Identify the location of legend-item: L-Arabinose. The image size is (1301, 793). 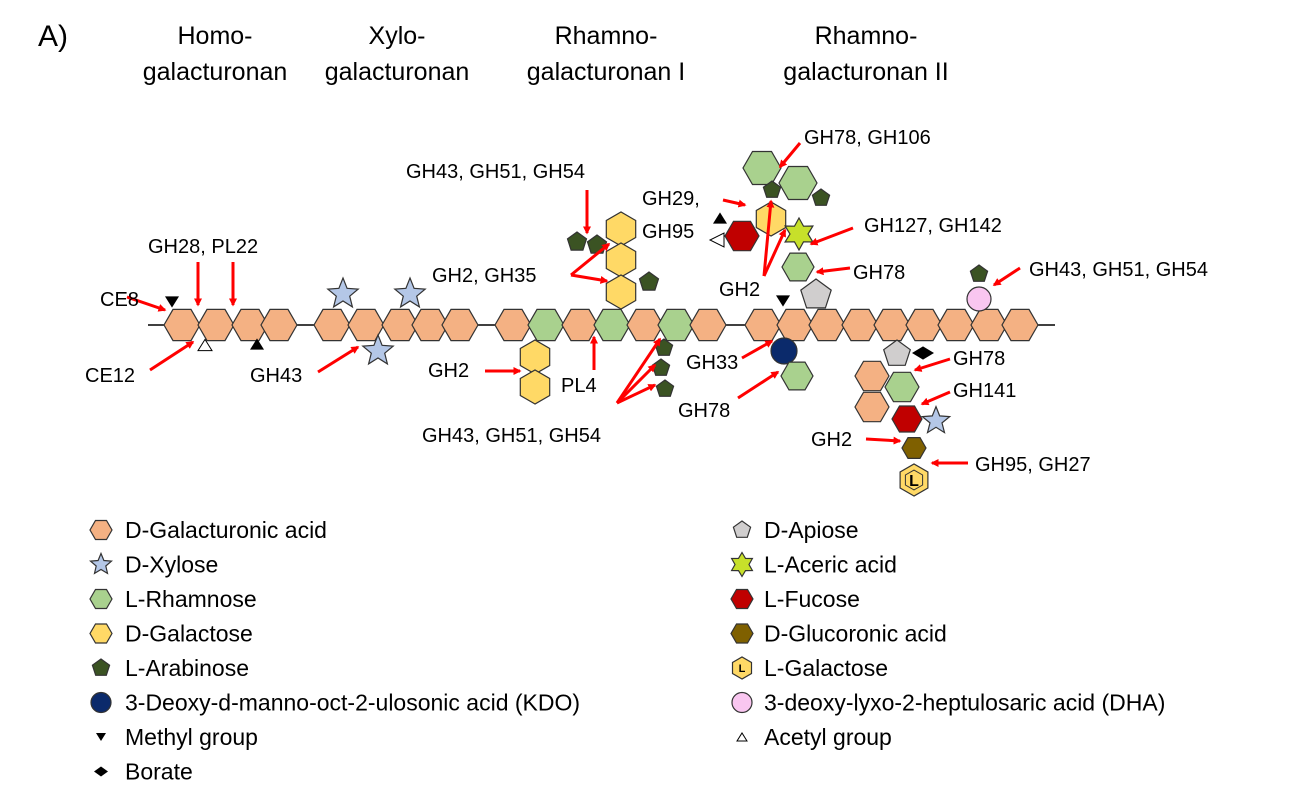
(170, 668).